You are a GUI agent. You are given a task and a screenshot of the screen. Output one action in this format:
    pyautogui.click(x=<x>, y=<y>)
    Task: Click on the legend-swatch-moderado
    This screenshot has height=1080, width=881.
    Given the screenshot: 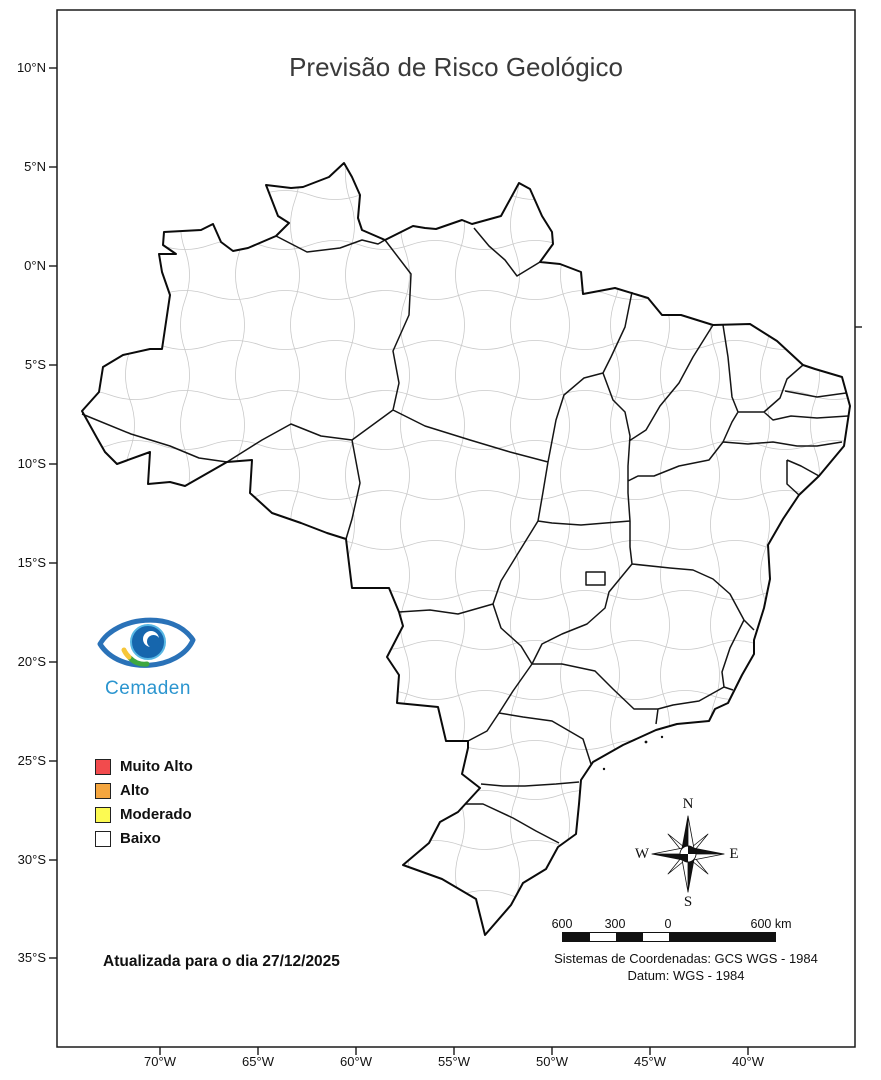 What is the action you would take?
    pyautogui.click(x=103, y=814)
    